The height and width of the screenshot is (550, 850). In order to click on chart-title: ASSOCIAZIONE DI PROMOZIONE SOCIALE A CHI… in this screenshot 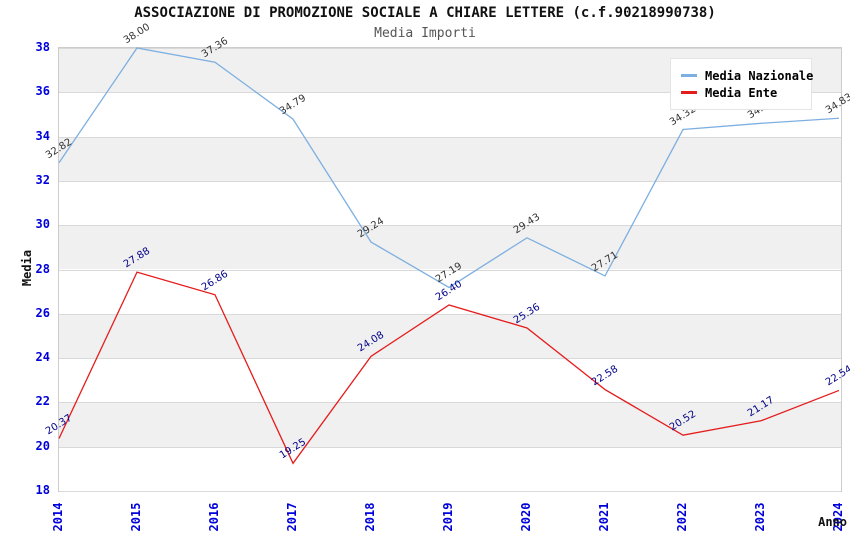, I will do `click(425, 13)`.